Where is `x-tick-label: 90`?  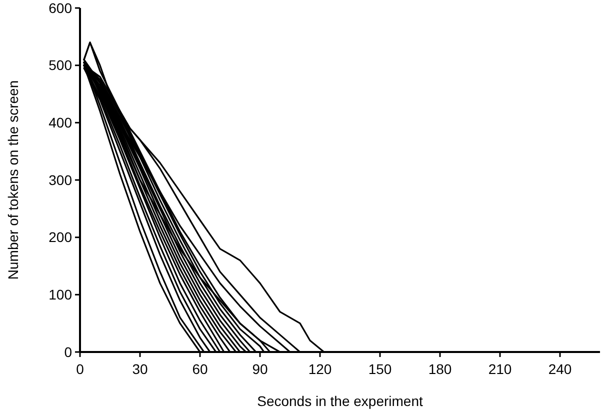 x-tick-label: 90 is located at coordinates (260, 369).